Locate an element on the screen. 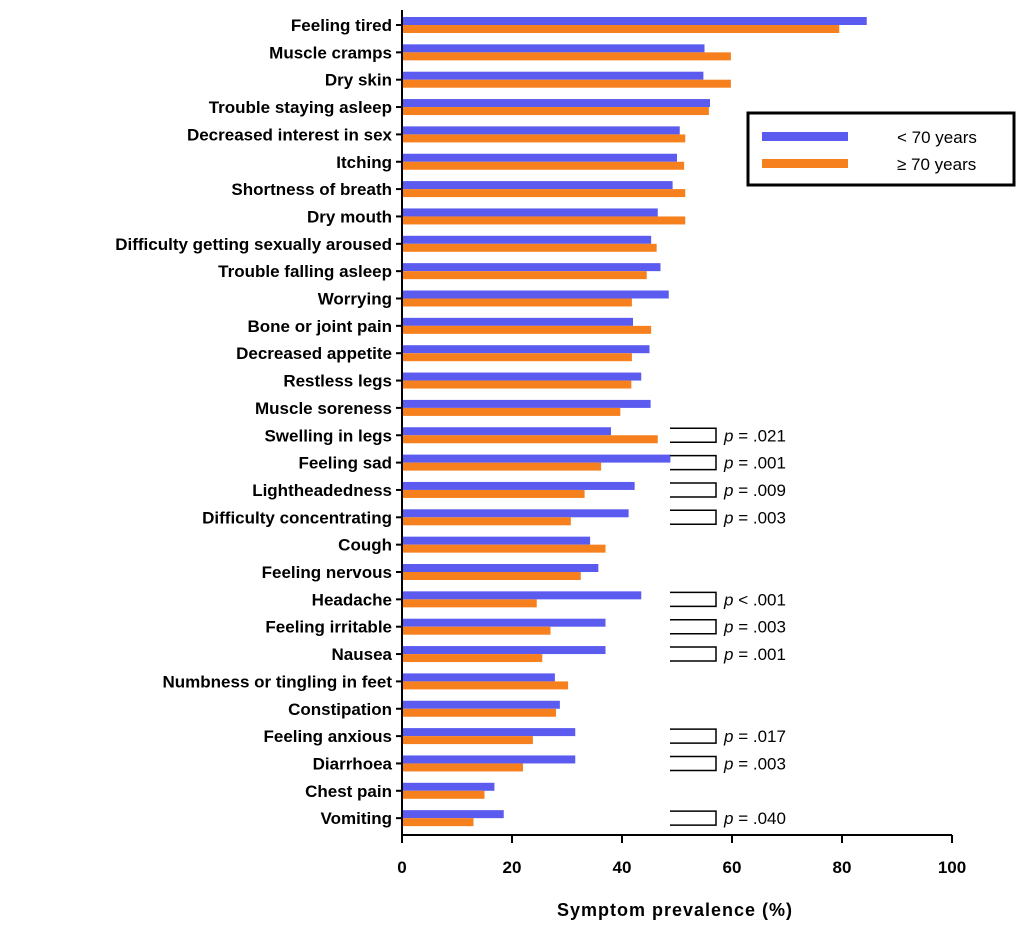  legend-label-0: < 70 years is located at coordinates (937, 137).